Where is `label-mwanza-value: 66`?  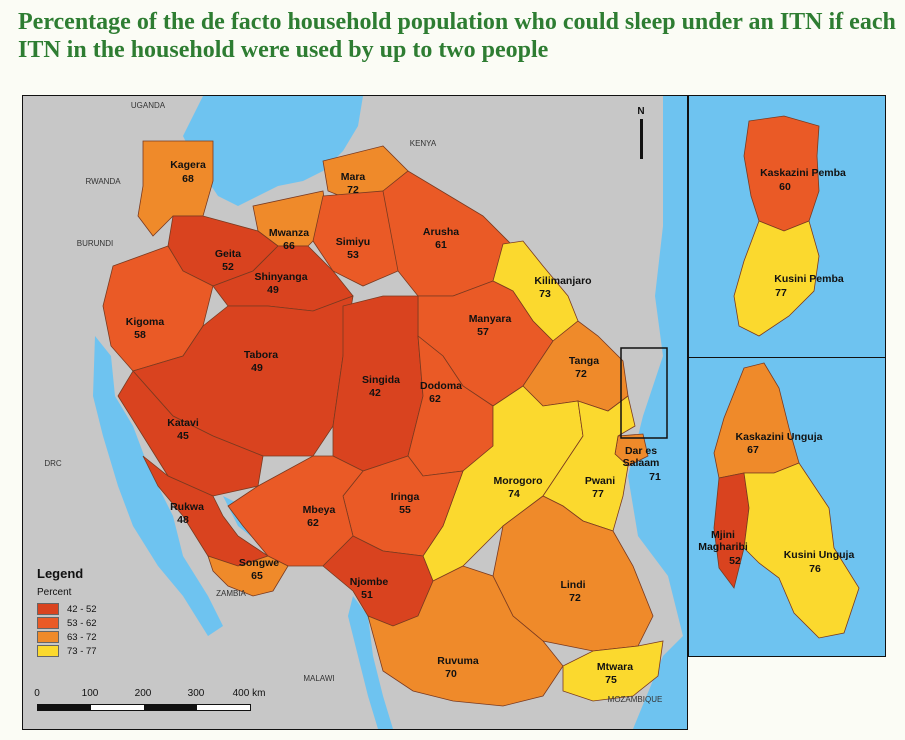 label-mwanza-value: 66 is located at coordinates (289, 246).